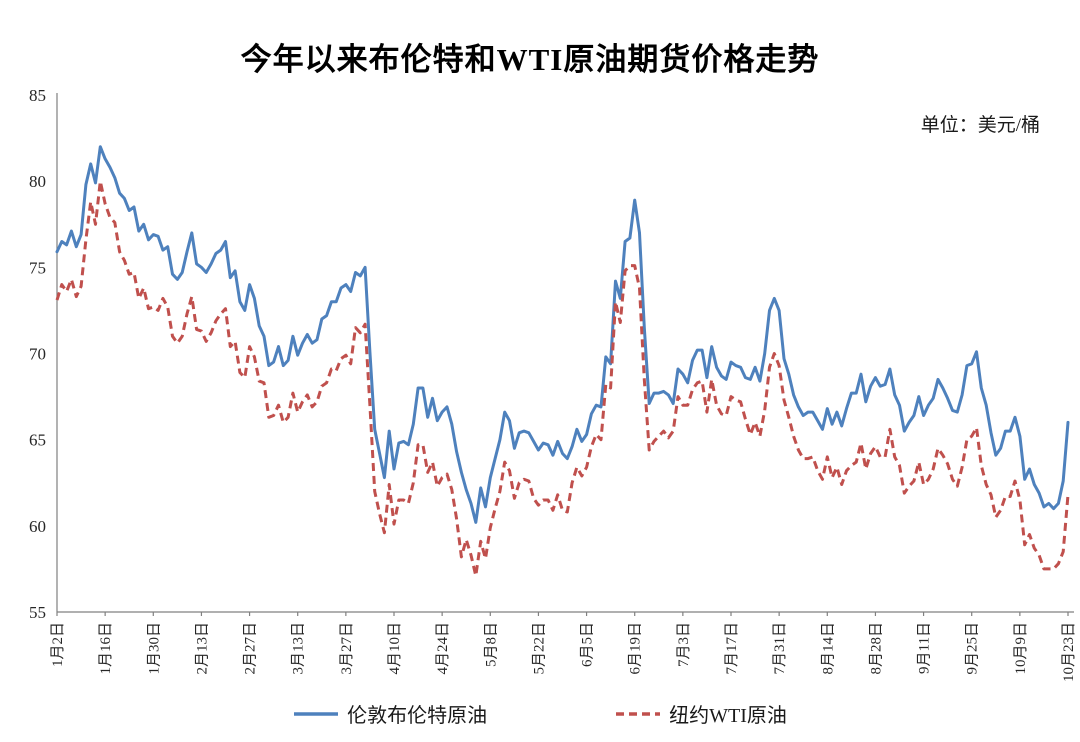  What do you see at coordinates (684, 644) in the screenshot?
I see `x-tick-label: 7月3日` at bounding box center [684, 644].